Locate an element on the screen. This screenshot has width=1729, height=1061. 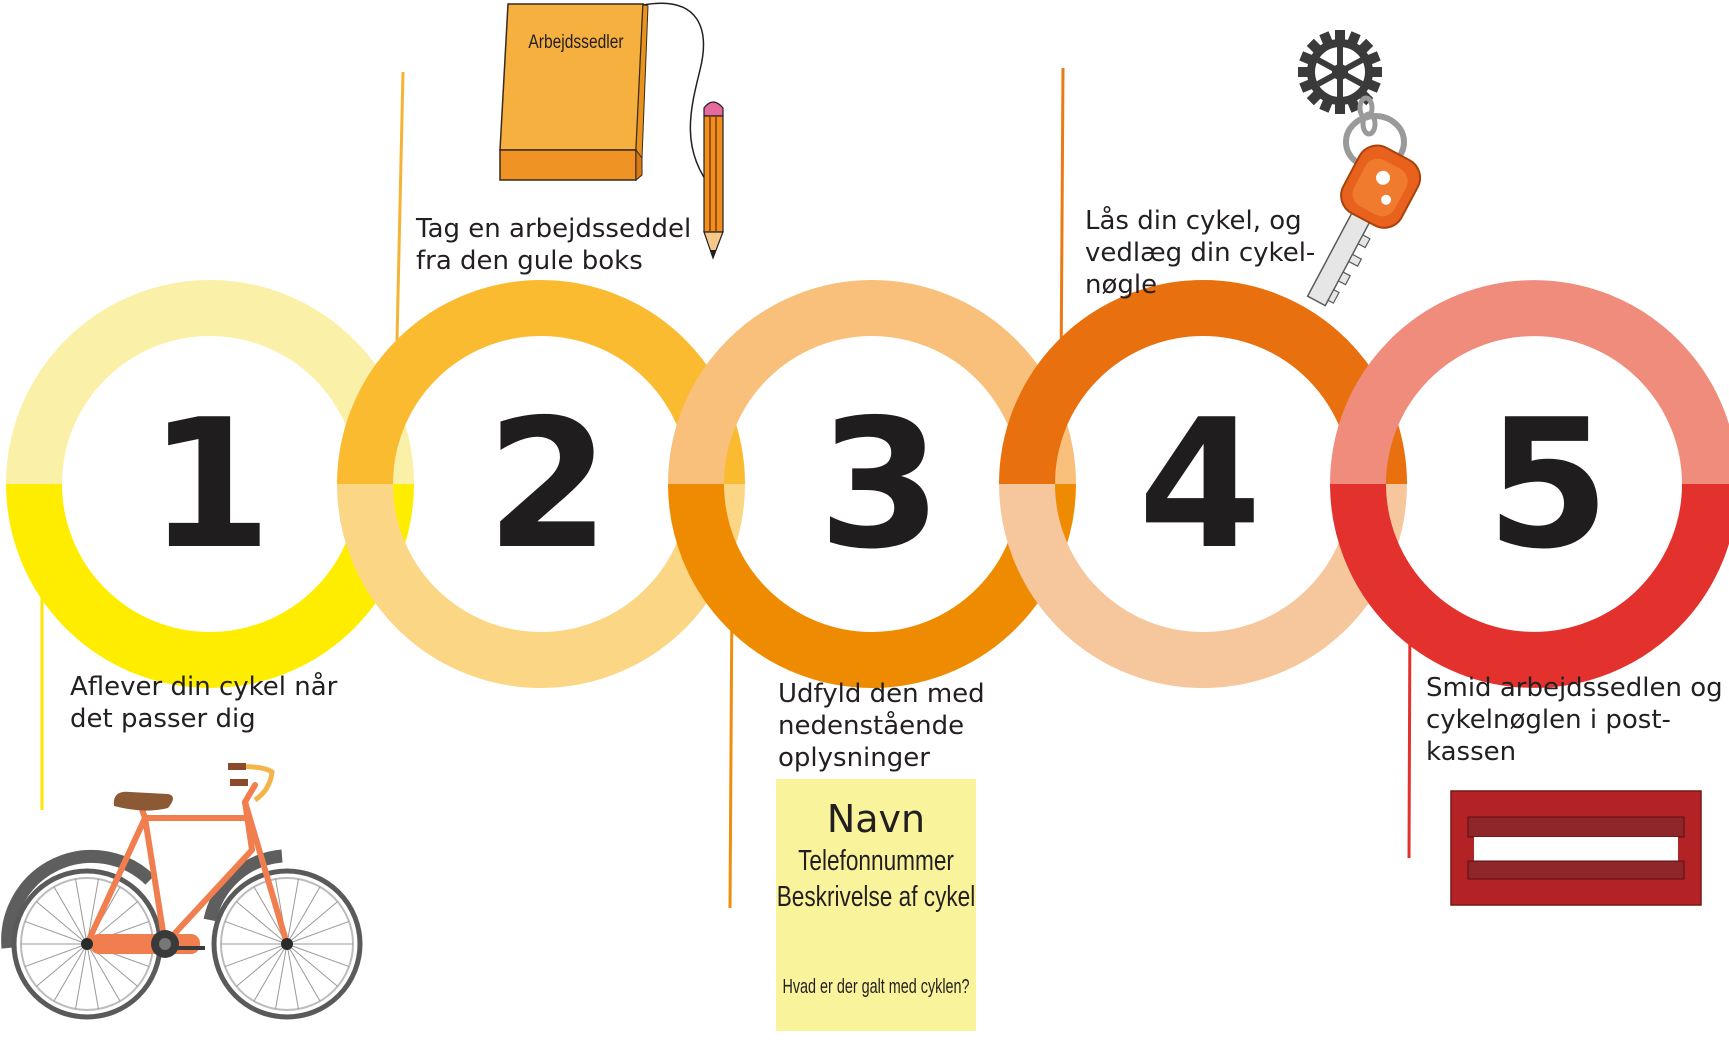
step-text-3-line-1: Udfyld den med is located at coordinates (881, 694).